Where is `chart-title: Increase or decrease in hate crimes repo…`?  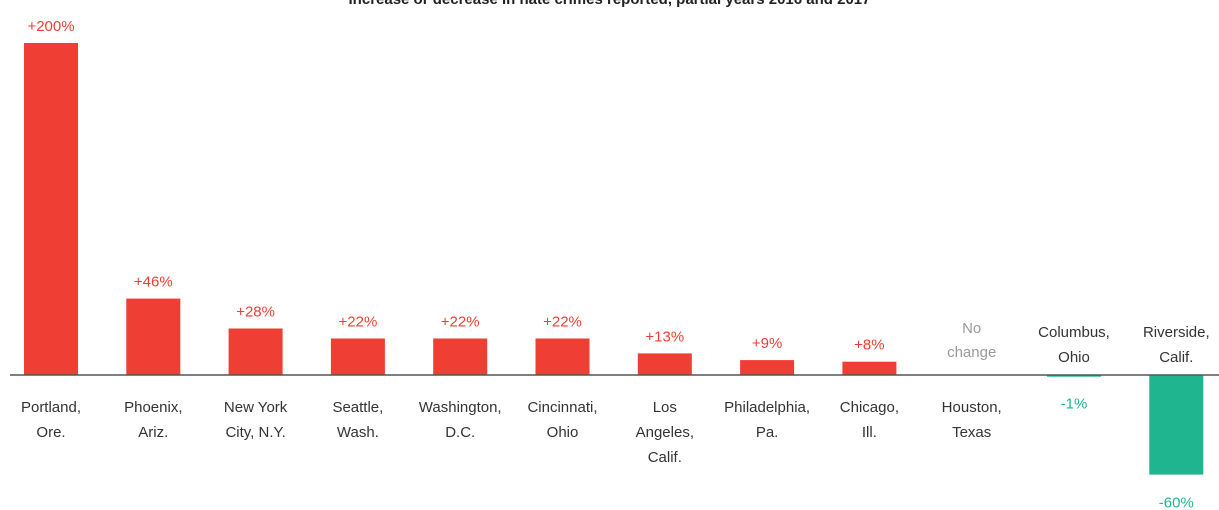 chart-title: Increase or decrease in hate crimes repo… is located at coordinates (609, 4).